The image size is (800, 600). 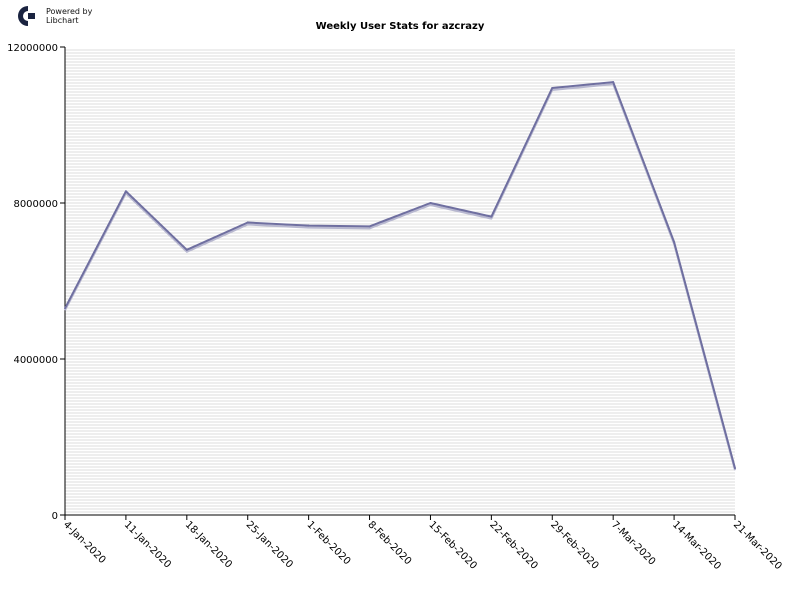 I want to click on x-tick-label: 7-Mar-2020, so click(x=633, y=543).